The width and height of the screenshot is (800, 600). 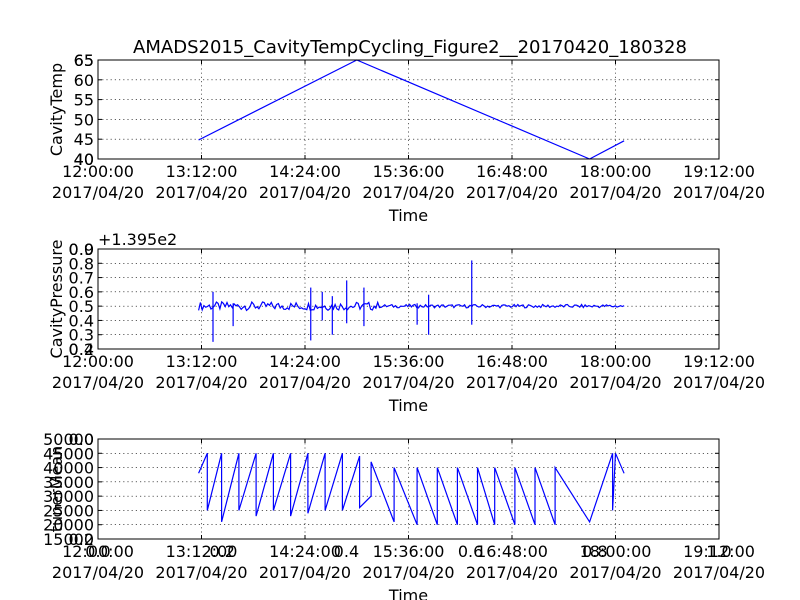 I want to click on y-tick-label: 65, so click(x=84, y=60).